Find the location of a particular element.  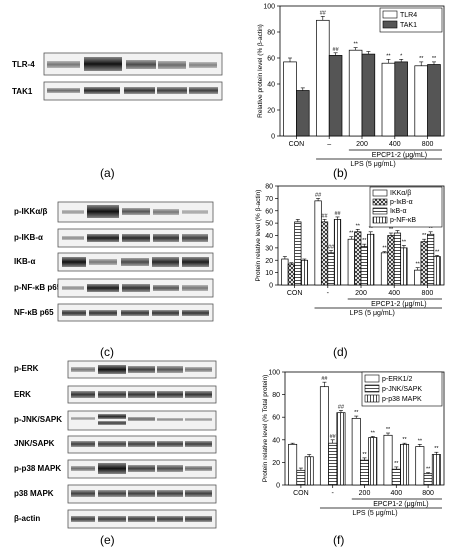

x-tick-label: - is located at coordinates (328, 293).